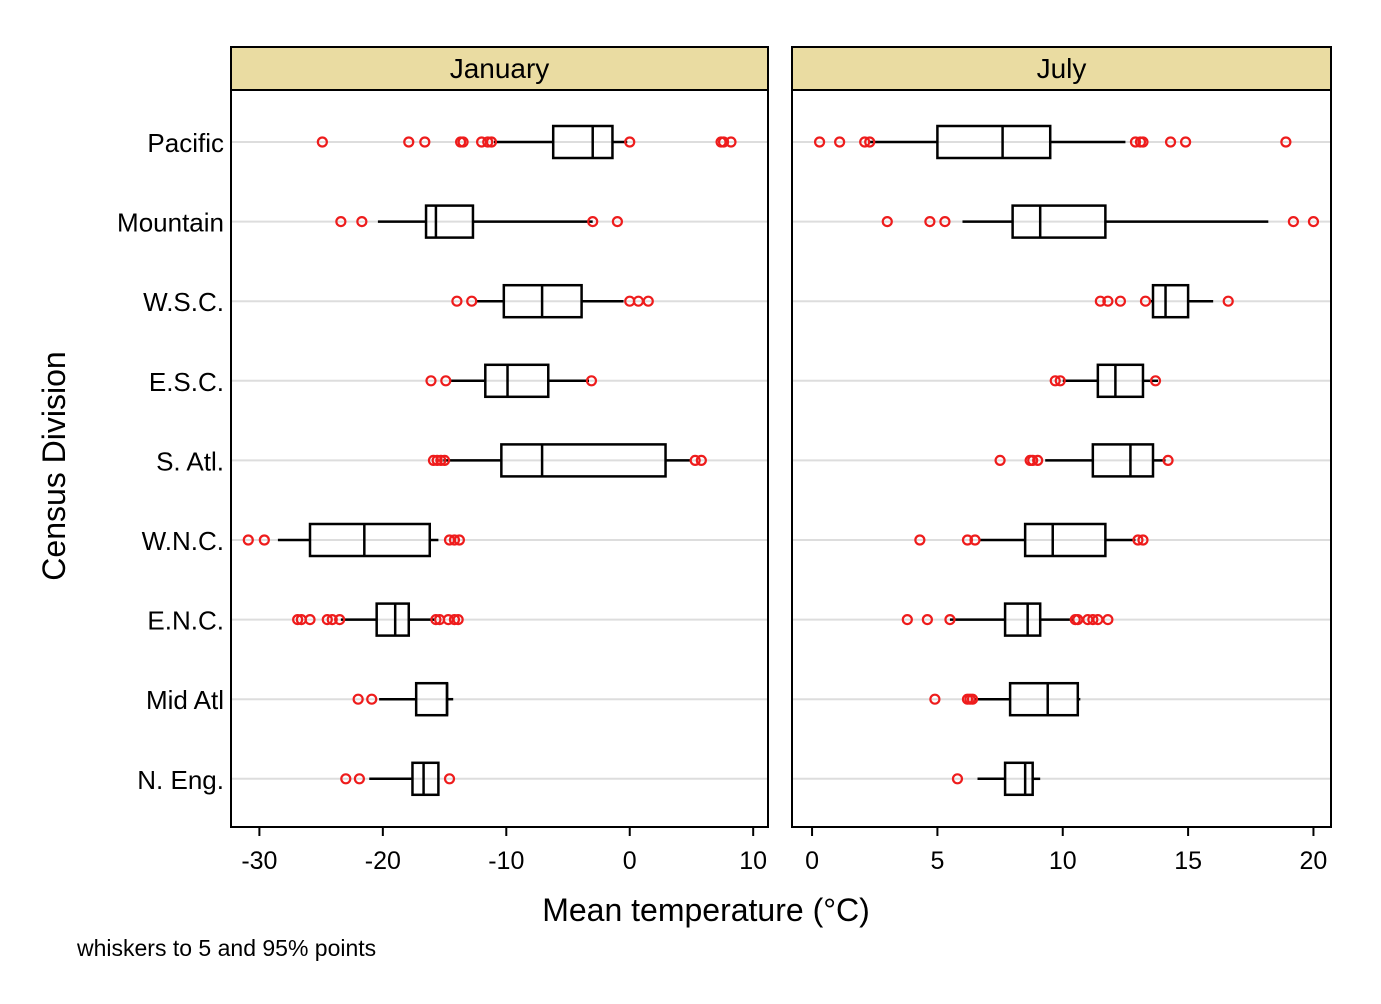 This screenshot has height=1004, width=1381. What do you see at coordinates (403, 699) in the screenshot?
I see `box-mid-atl` at bounding box center [403, 699].